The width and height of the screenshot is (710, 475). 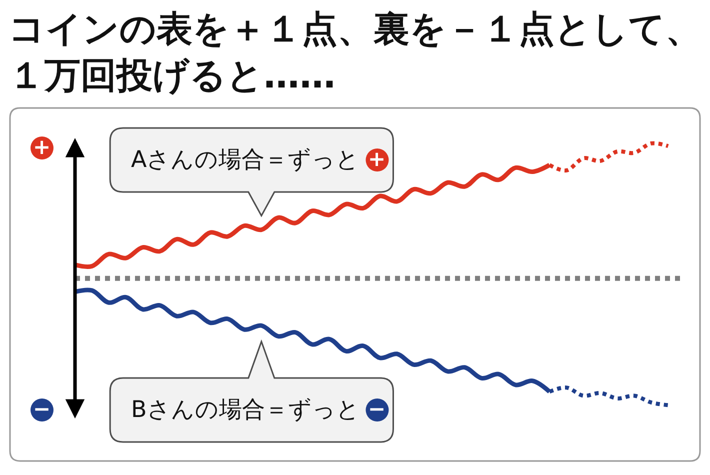 I want to click on series-label: Bさんの場合＝ずっと, so click(x=245, y=410).